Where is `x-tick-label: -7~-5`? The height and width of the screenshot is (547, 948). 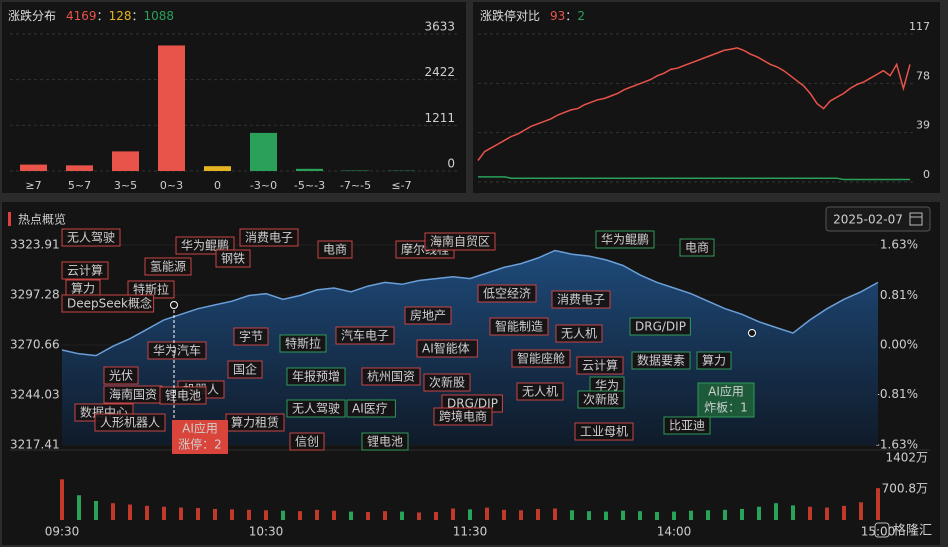
x-tick-label: -7~-5 is located at coordinates (355, 185).